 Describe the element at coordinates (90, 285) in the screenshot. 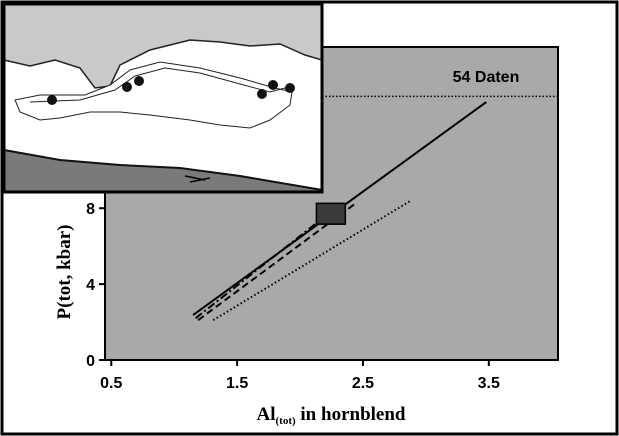

I see `y-tick-label: 4` at that location.